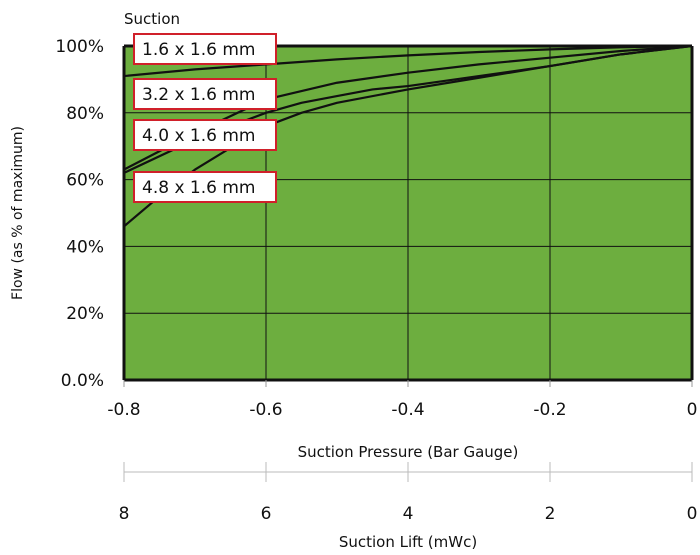 The width and height of the screenshot is (700, 555). Describe the element at coordinates (198, 95) in the screenshot. I see `series-label-text: 3.2 x 1.6 mm` at that location.